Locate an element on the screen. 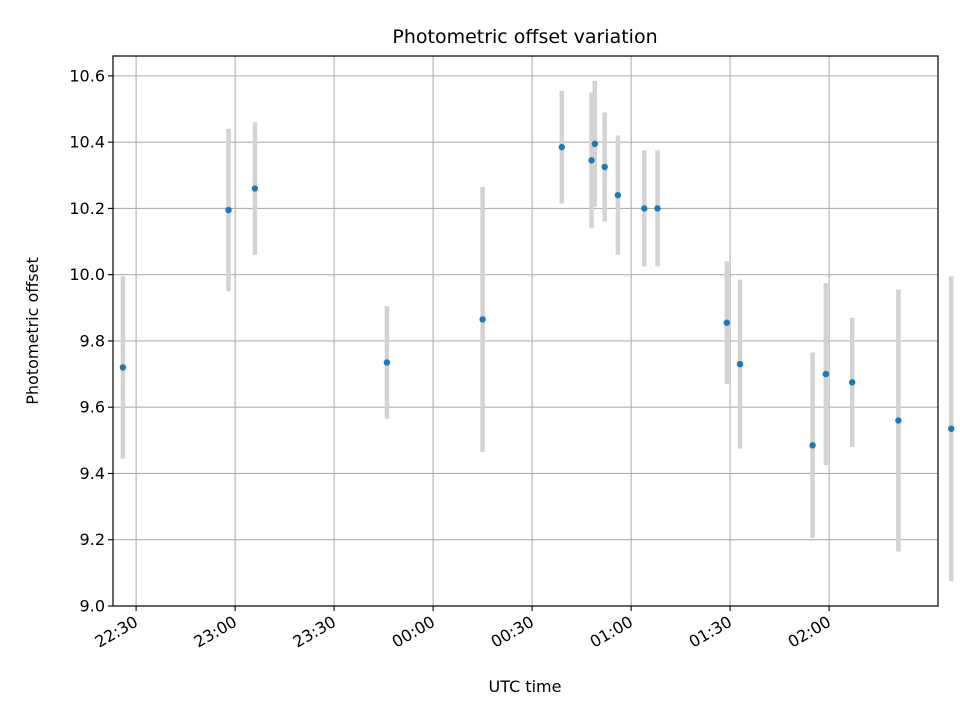 The image size is (960, 720). y-axis-ticks: 9.0 9.2 9.4 9.6 9.8 10.0 10.2 10.4 10.6 is located at coordinates (91, 341).